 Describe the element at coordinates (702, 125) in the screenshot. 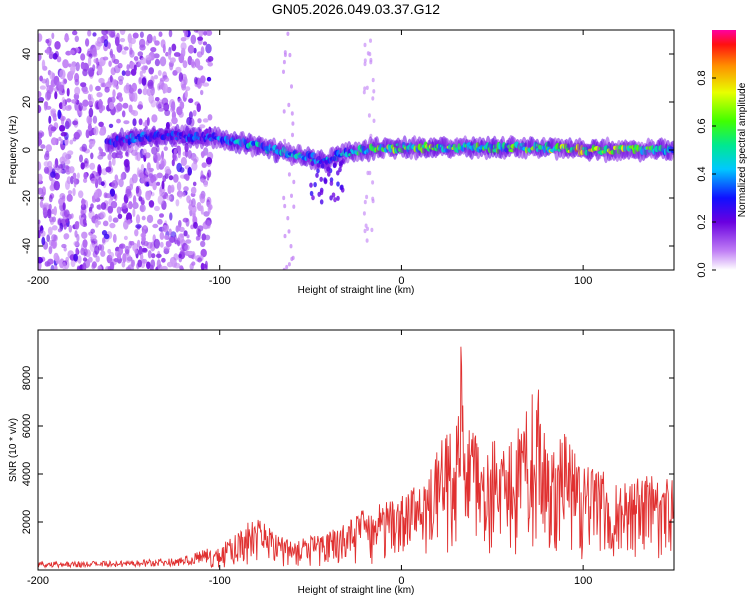

I see `colorbar-tick-label: 0.6` at that location.